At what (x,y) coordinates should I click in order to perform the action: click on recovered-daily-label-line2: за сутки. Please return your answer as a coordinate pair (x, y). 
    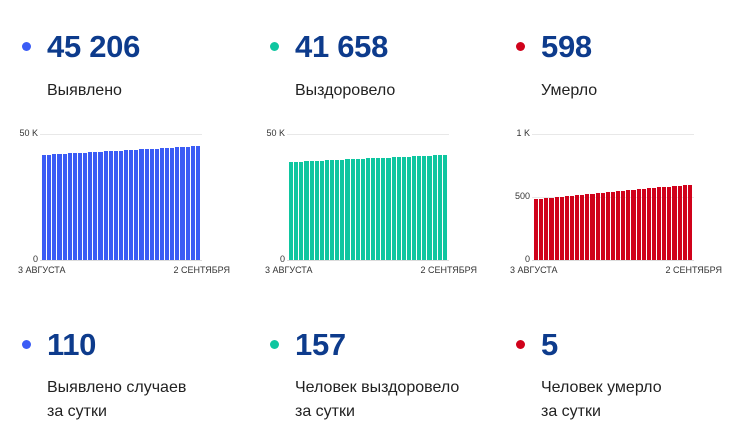
    Looking at the image, I should click on (325, 411).